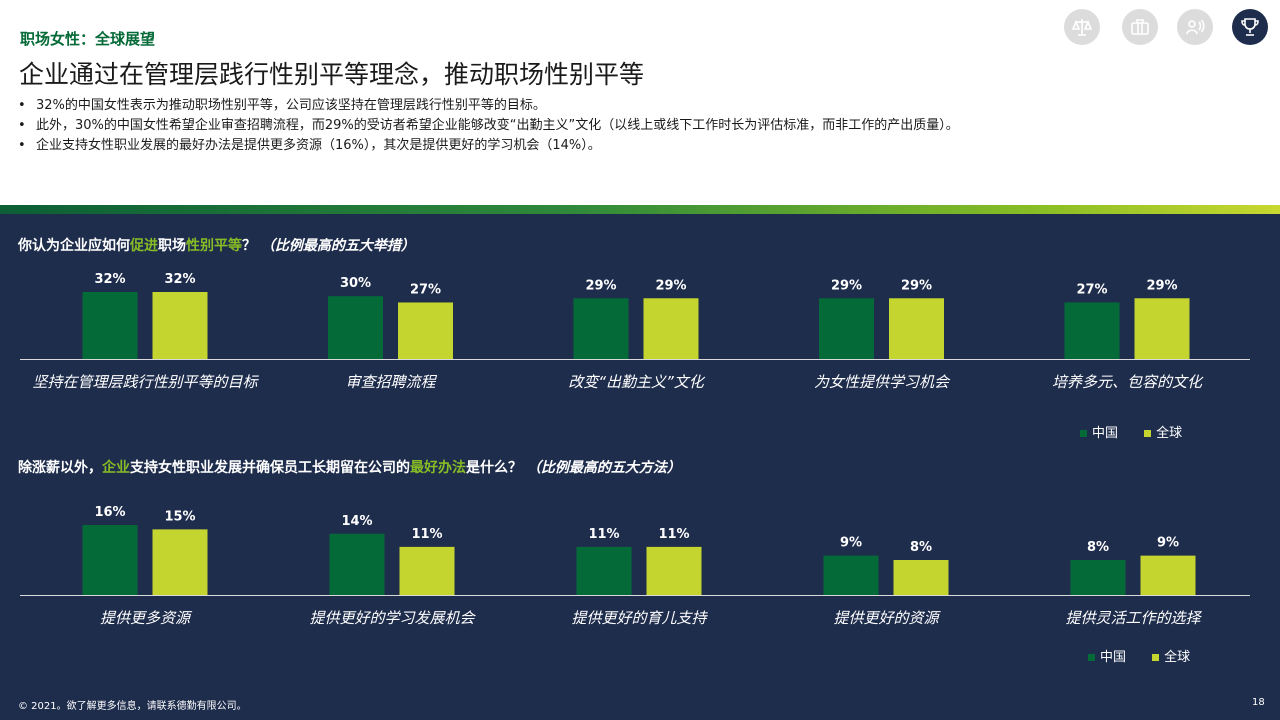 The width and height of the screenshot is (1280, 720). I want to click on category-label: 提供更好的育儿支持, so click(639, 618).